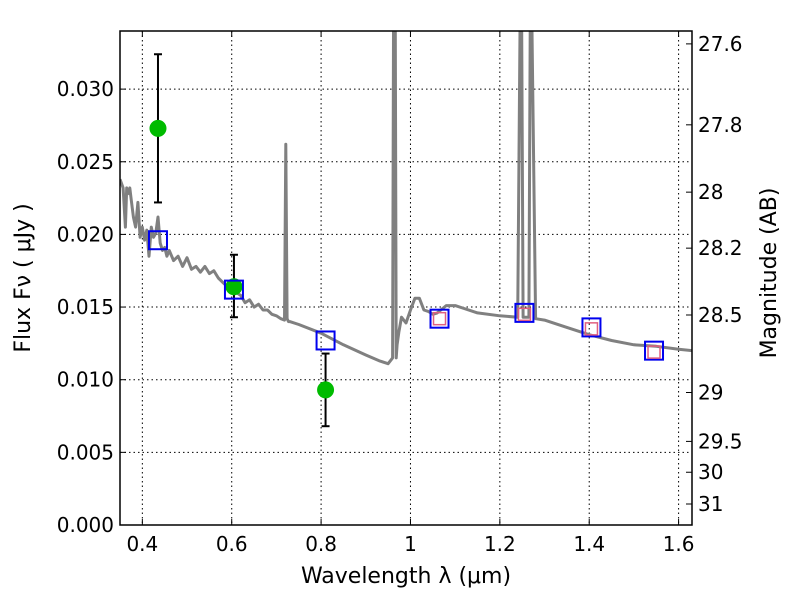 This screenshot has width=800, height=600. Describe the element at coordinates (85, 162) in the screenshot. I see `y-tick-label: 0.025` at that location.